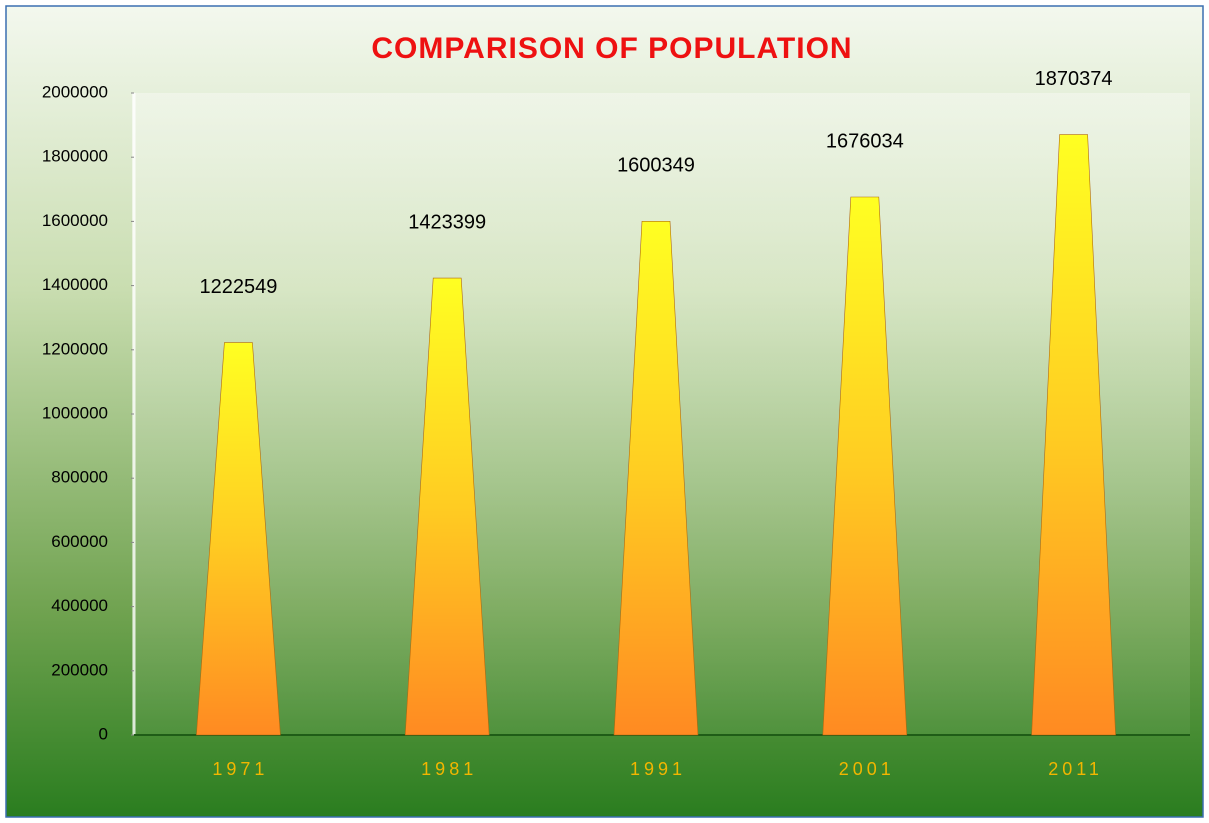  What do you see at coordinates (79, 477) in the screenshot?
I see `y-tick-label: 800000` at bounding box center [79, 477].